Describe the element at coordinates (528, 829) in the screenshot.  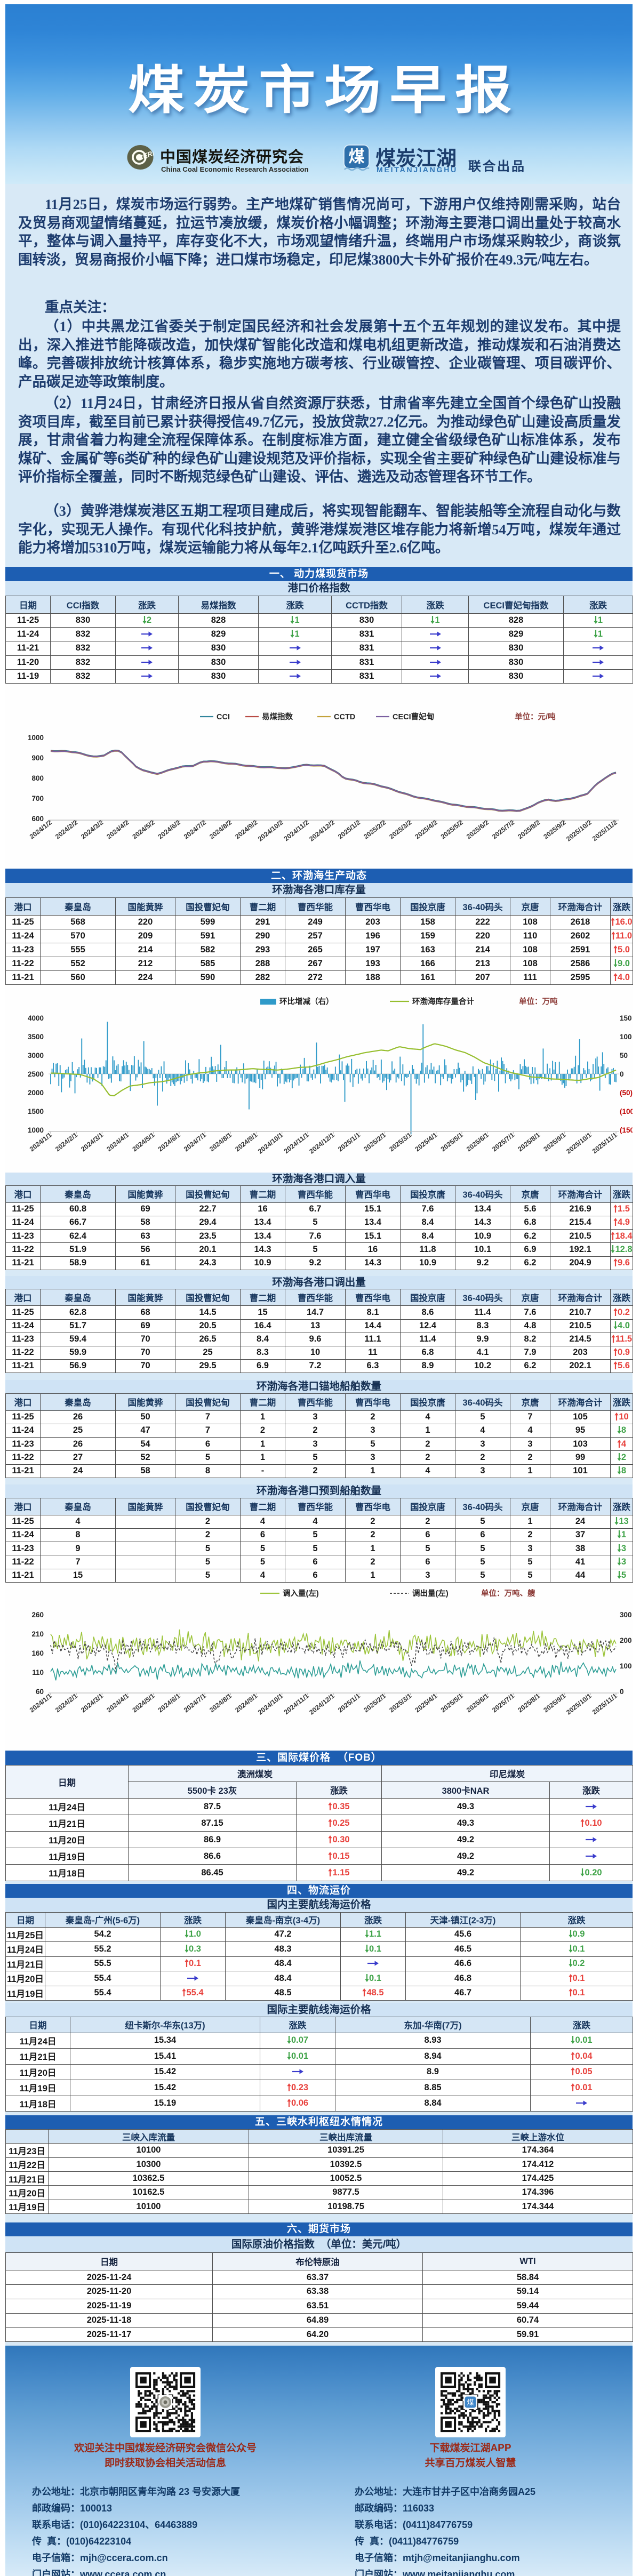
I see `svg-text: 2025/8/2` at that location.